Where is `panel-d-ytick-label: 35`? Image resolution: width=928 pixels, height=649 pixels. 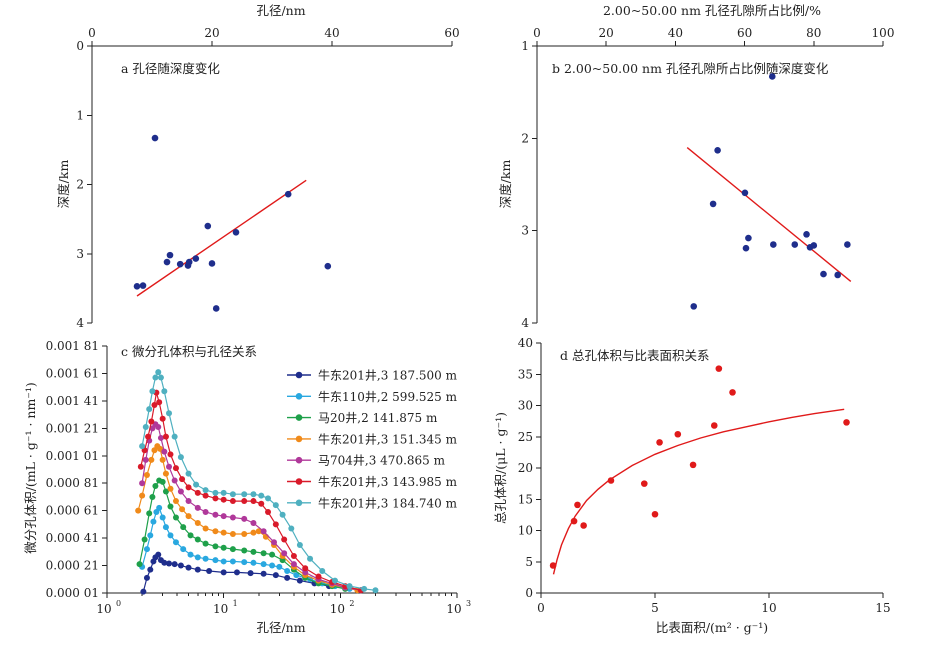 panel-d-ytick-label: 35 is located at coordinates (525, 374).